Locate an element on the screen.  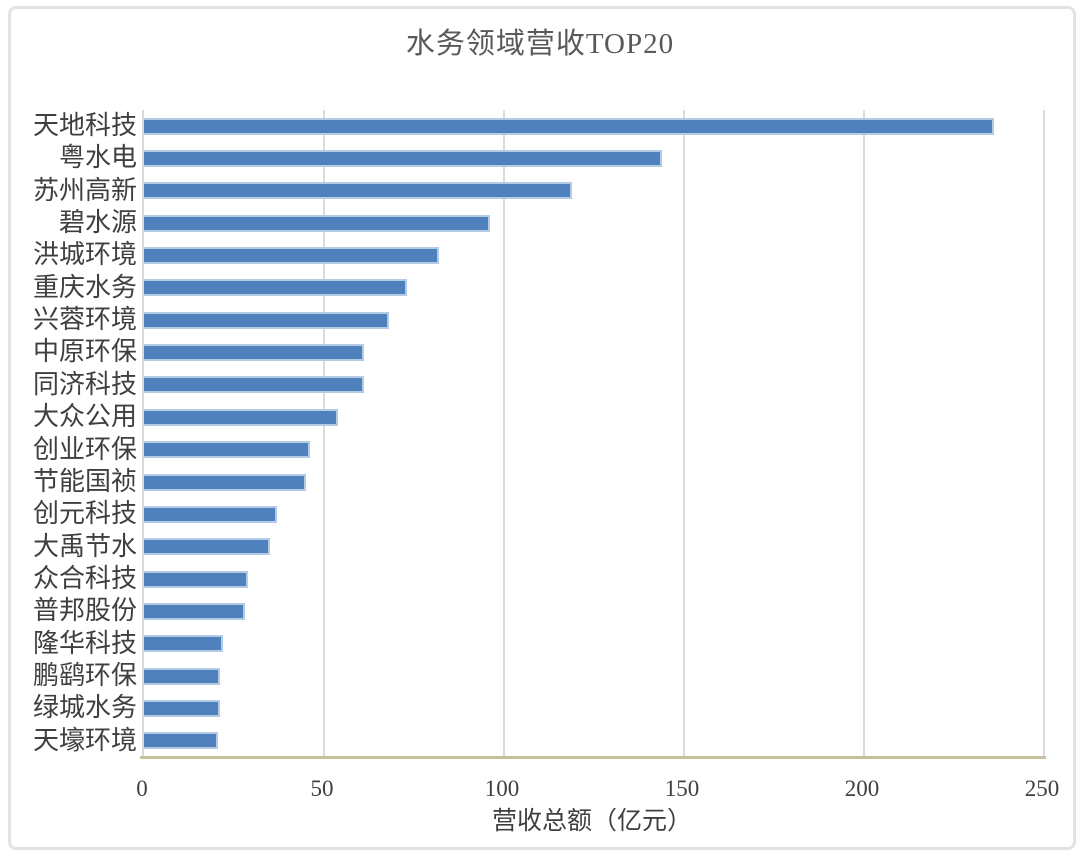
y-axis-label: 节能国祯 is located at coordinates (84, 481).